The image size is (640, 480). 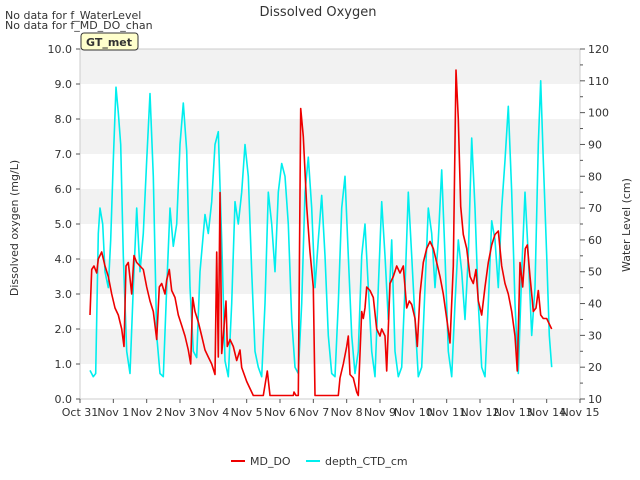 What do you see at coordinates (413, 412) in the screenshot?
I see `x-tick-label: Nov 10` at bounding box center [413, 412].